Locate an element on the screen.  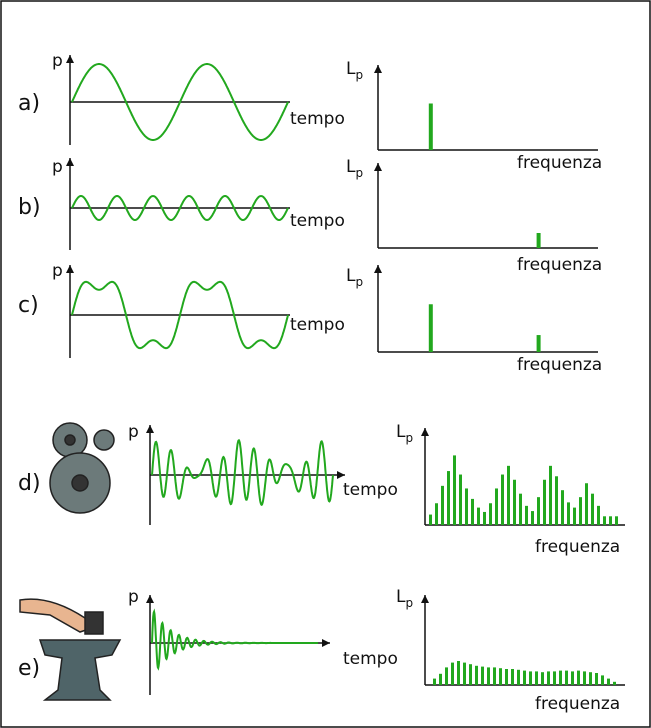
hammer-icon is located at coordinates (70, 649).